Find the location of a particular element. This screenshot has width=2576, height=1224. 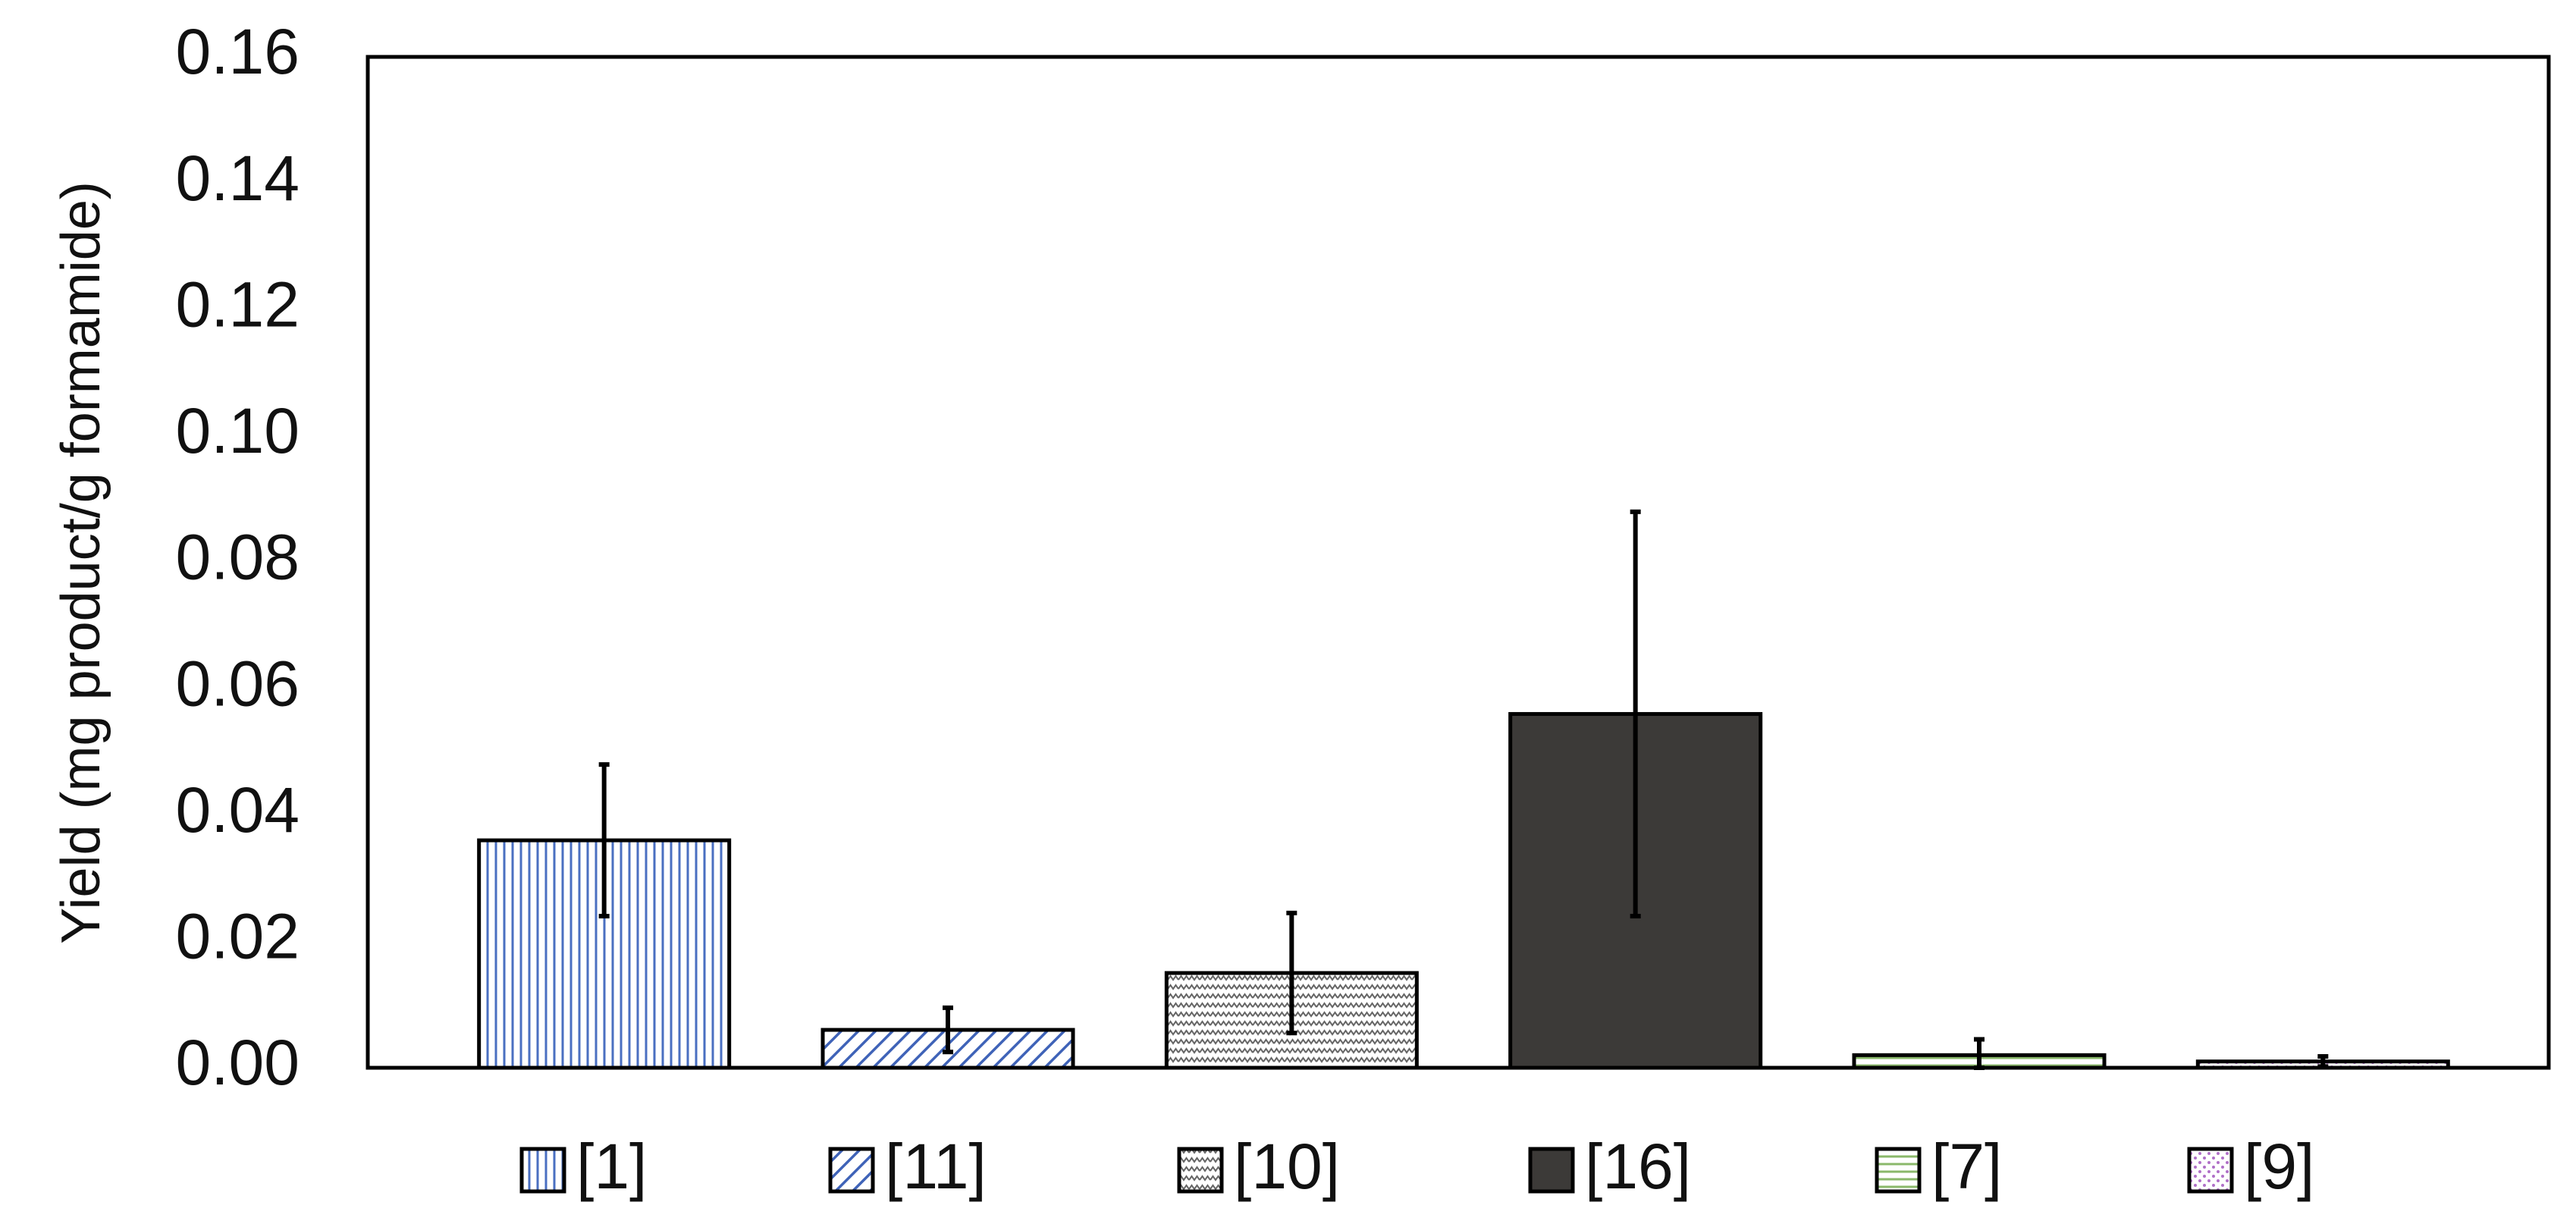

y-tick-label: 0.00 is located at coordinates (238, 1062).